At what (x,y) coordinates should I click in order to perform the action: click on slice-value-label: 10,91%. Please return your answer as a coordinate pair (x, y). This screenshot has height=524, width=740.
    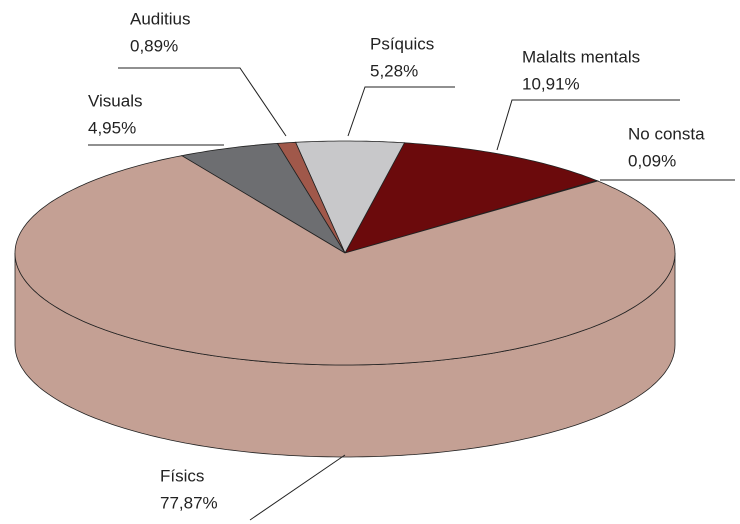
    Looking at the image, I should click on (551, 83).